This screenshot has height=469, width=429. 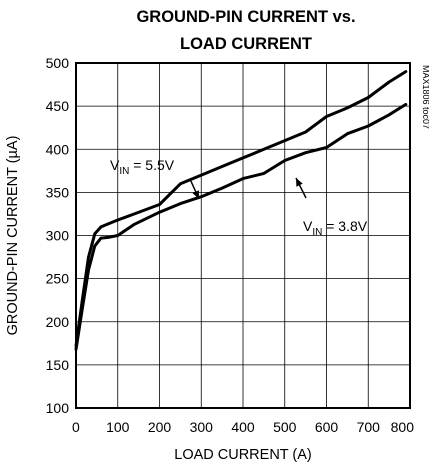 I want to click on y-tick-label: 500, so click(x=58, y=63).